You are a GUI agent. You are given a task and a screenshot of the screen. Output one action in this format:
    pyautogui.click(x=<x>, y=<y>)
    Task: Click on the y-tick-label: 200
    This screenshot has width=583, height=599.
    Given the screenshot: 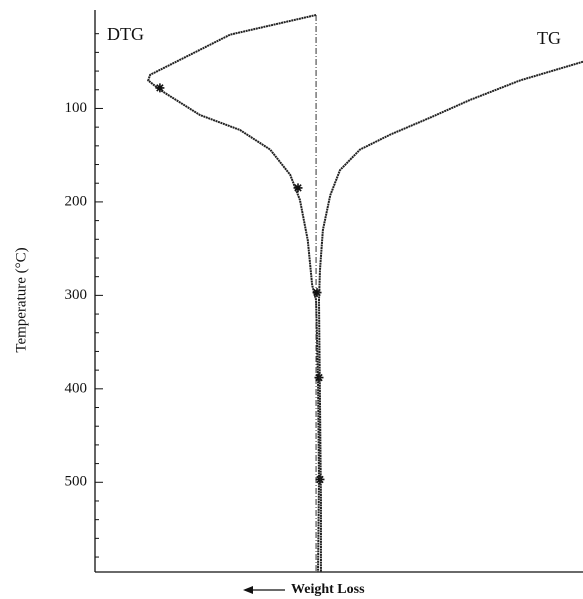 What is the action you would take?
    pyautogui.click(x=76, y=201)
    